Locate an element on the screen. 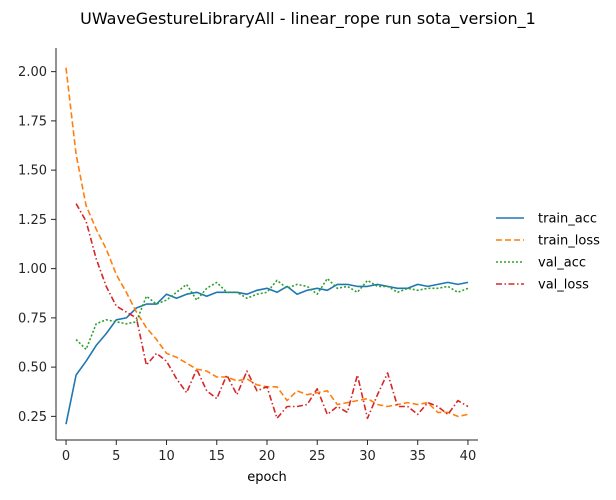 The image size is (616, 500). x-tick-label: 0 is located at coordinates (66, 456).